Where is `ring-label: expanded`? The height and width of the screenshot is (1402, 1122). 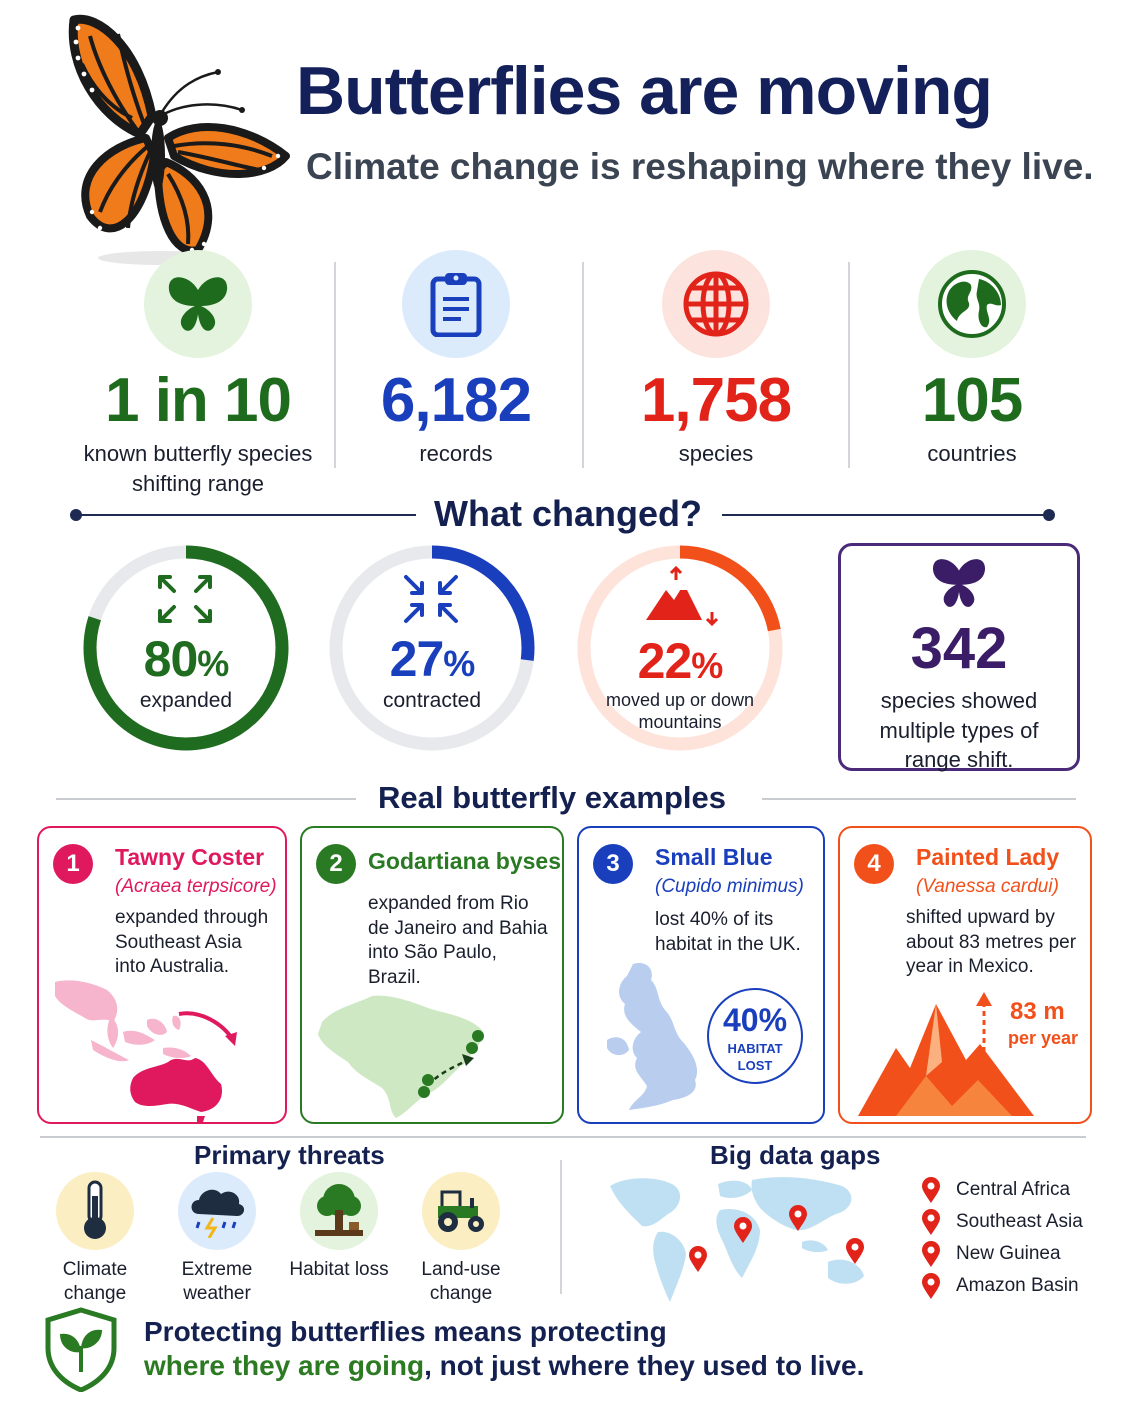
ring-label: expanded is located at coordinates (186, 700).